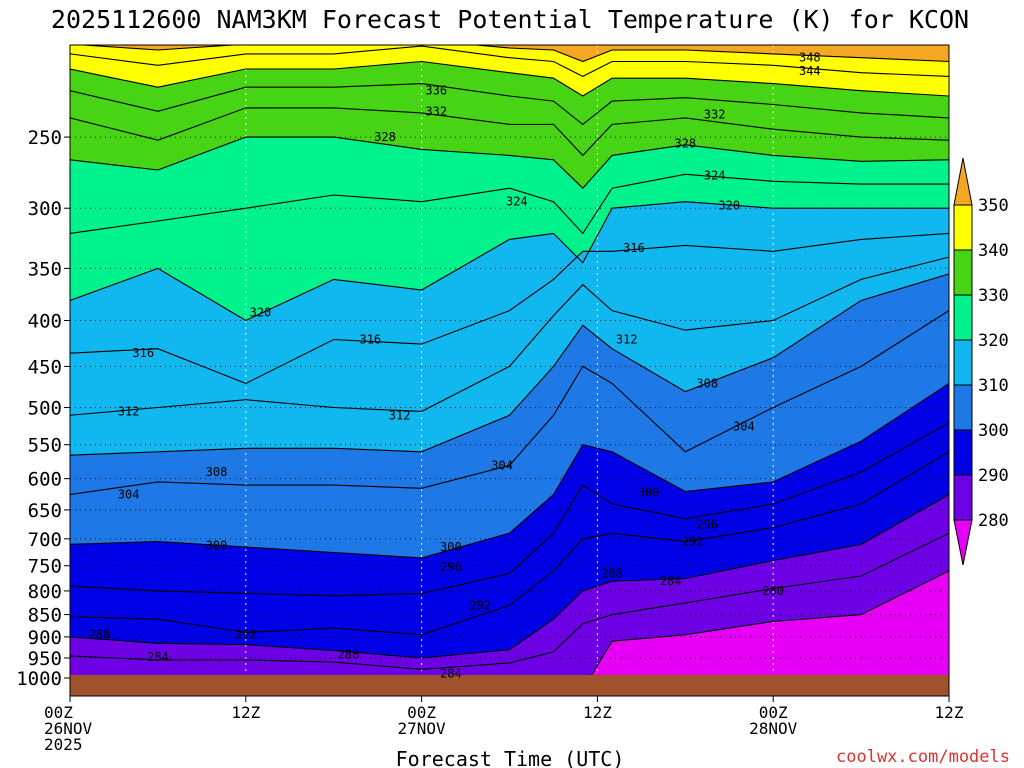 This screenshot has height=768, width=1024. Describe the element at coordinates (509, 685) in the screenshot. I see `ground-surface` at that location.